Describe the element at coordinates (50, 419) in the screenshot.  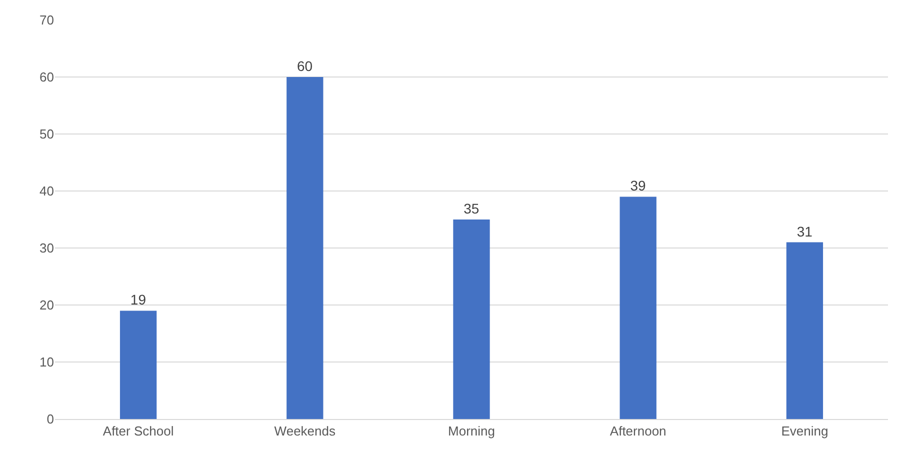
I see `y-tick-label: 0` at that location.